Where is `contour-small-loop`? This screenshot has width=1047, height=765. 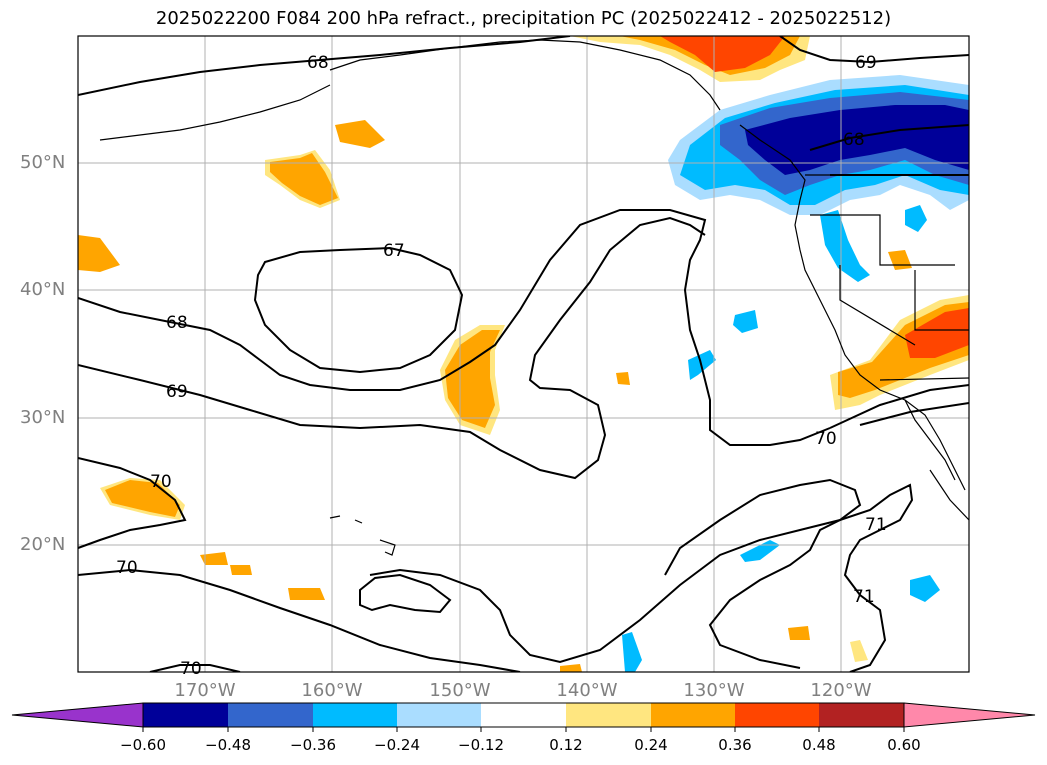
contour-small-loop is located at coordinates (405, 593).